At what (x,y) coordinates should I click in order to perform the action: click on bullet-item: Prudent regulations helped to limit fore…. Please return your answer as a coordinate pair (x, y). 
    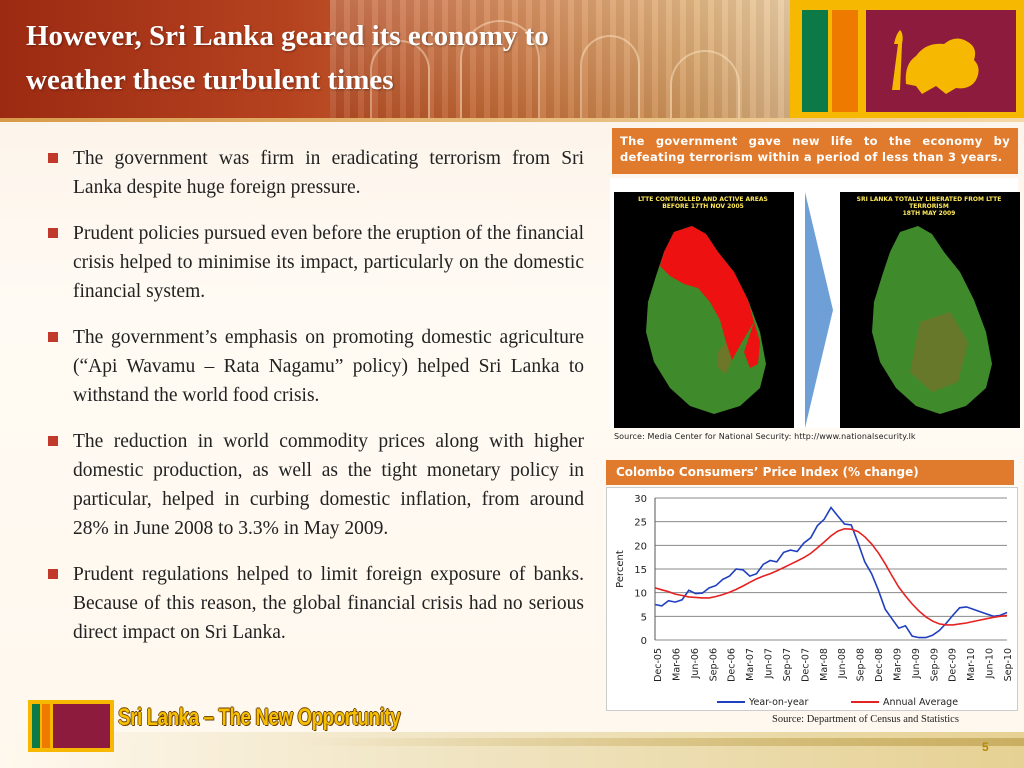
    Looking at the image, I should click on (316, 603).